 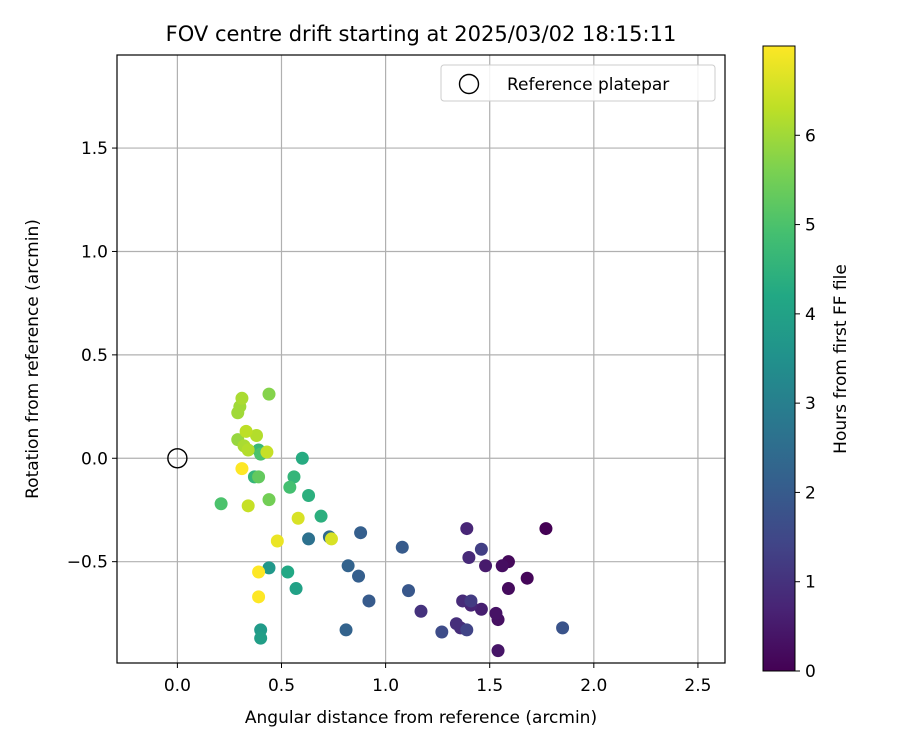 What do you see at coordinates (489, 686) in the screenshot?
I see `x-tick-label: 1.5` at bounding box center [489, 686].